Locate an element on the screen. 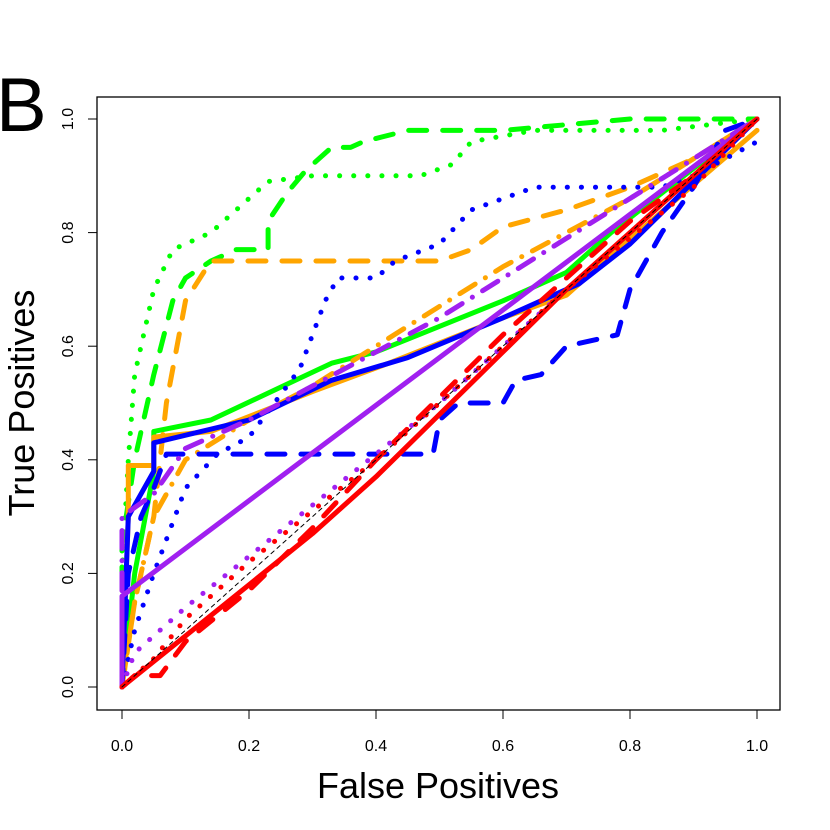  y-tick-label: 0.6 is located at coordinates (68, 346).